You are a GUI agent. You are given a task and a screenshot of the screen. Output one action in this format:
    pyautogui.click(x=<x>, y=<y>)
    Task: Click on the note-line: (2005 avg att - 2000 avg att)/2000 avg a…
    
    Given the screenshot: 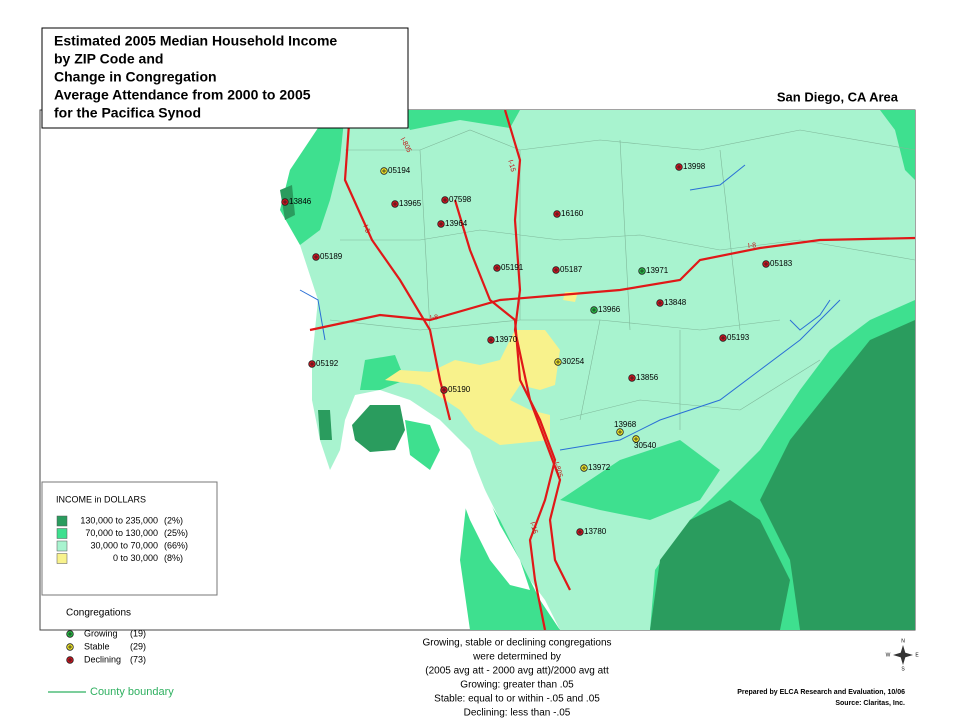 What is the action you would take?
    pyautogui.click(x=517, y=671)
    